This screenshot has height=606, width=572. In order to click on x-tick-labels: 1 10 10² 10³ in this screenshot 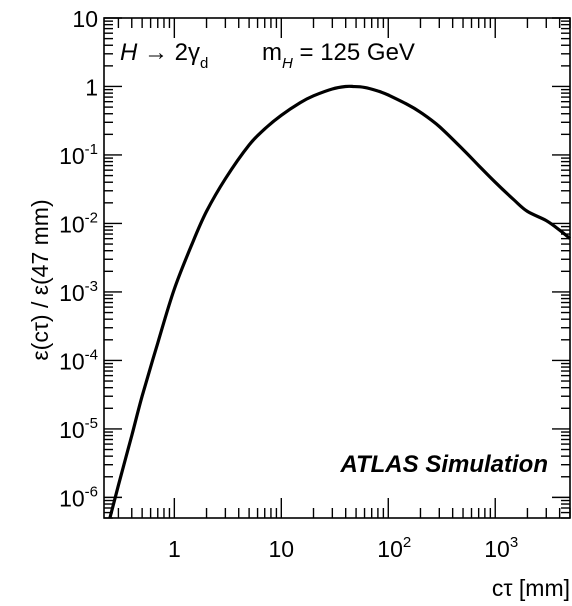, I will do `click(343, 548)`.